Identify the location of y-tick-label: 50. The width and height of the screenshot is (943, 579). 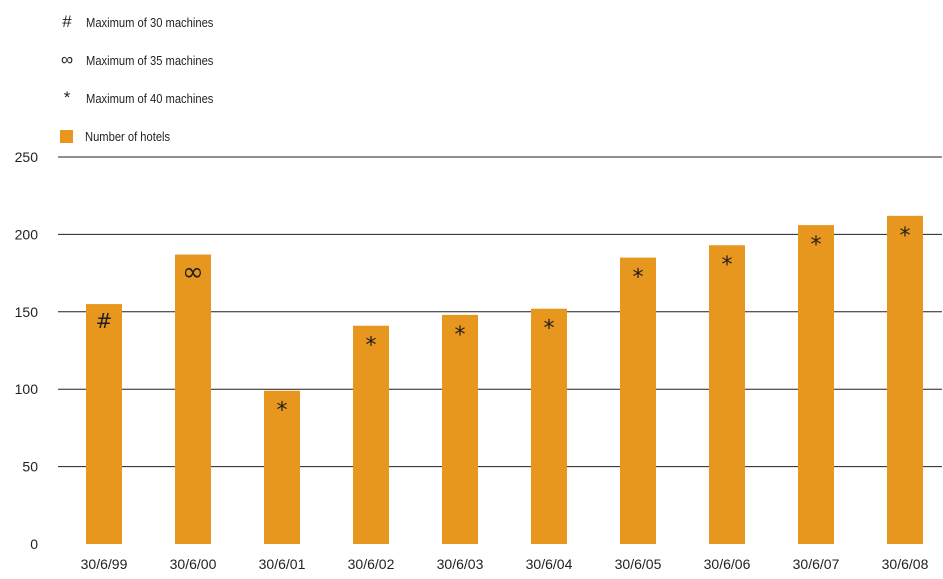
(30, 467).